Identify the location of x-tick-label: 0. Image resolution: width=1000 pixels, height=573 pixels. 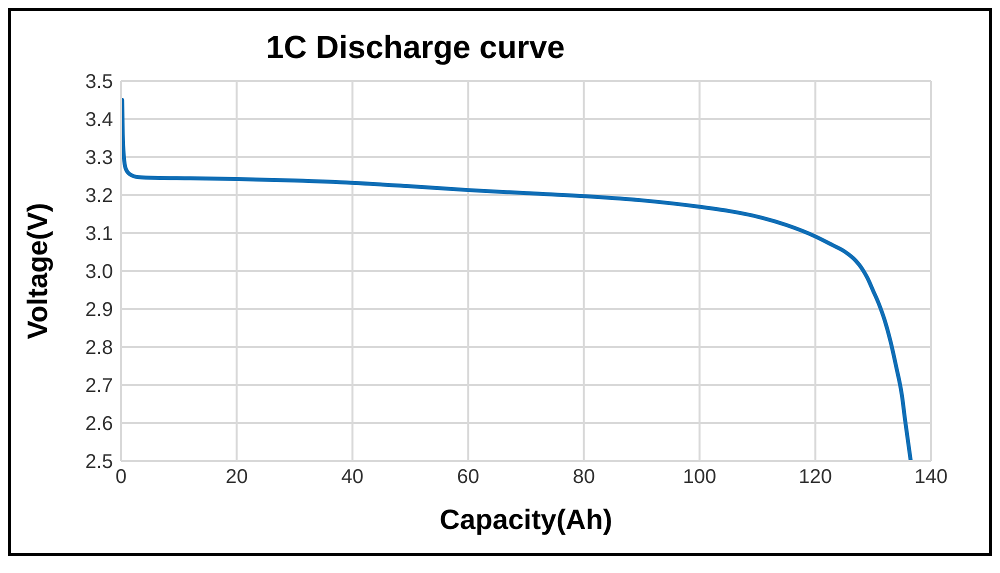
(121, 477).